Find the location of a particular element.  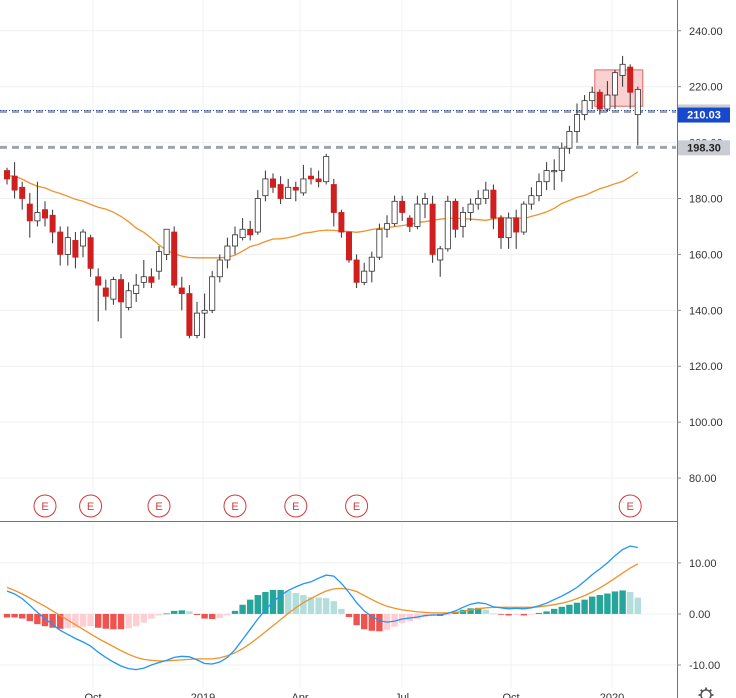

macd-y-tick-label: -10.00 is located at coordinates (704, 666).